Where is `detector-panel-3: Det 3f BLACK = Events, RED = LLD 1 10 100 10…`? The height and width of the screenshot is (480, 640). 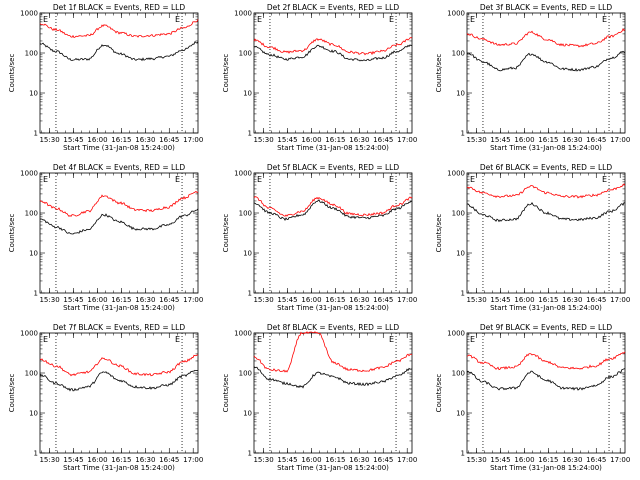
detector-panel-3: Det 3f BLACK = Events, RED = LLD 1 10 100 10… is located at coordinates (532, 77).